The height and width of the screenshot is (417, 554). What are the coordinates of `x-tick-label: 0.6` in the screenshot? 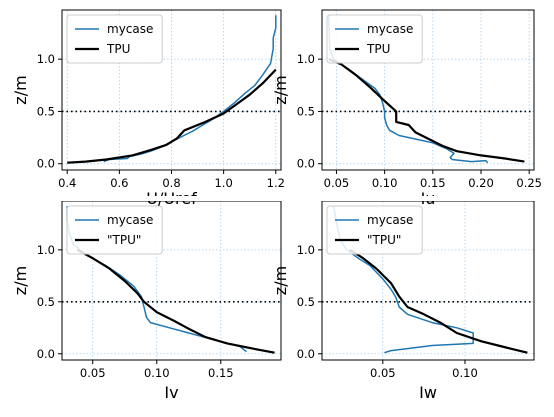 It's located at (119, 183).